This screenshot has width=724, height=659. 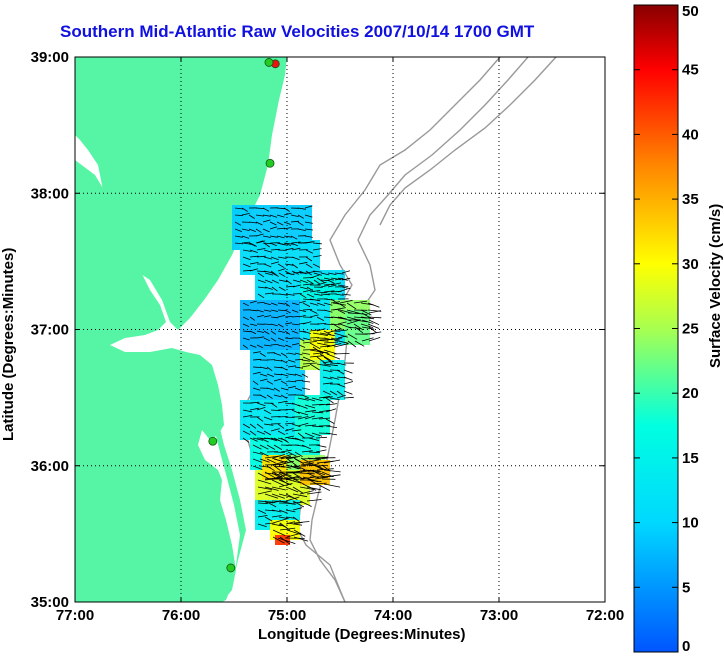 I want to click on x-axis-label: Longitude (Degrees:Minutes), so click(x=362, y=634).